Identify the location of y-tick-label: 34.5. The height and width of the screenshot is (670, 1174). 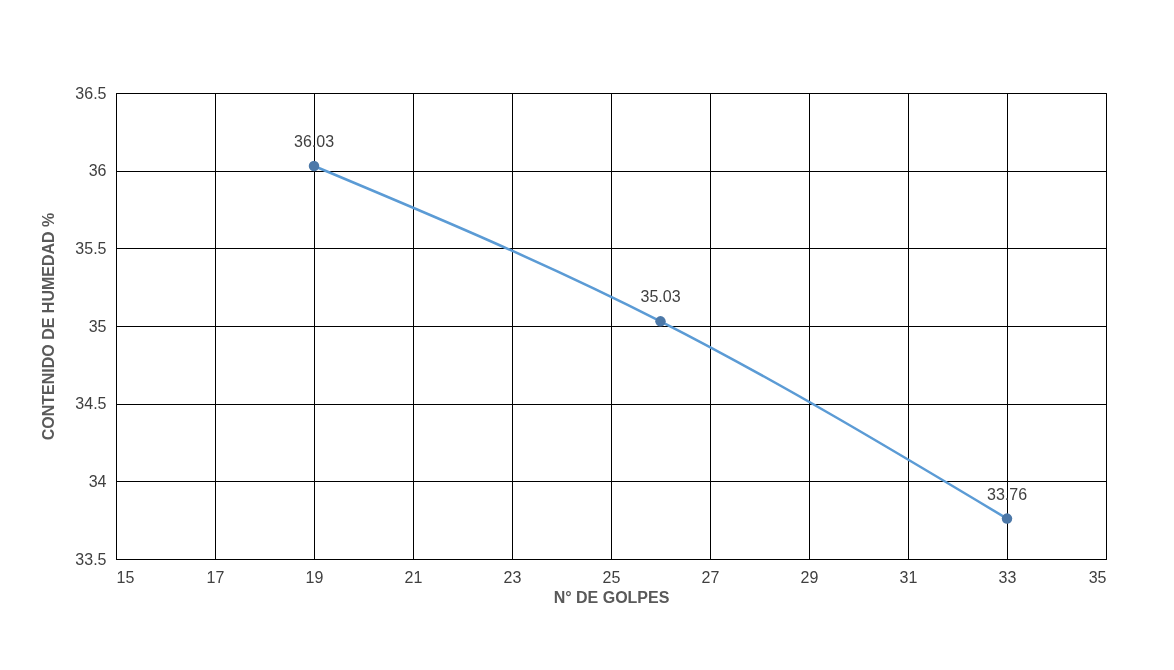
(91, 404).